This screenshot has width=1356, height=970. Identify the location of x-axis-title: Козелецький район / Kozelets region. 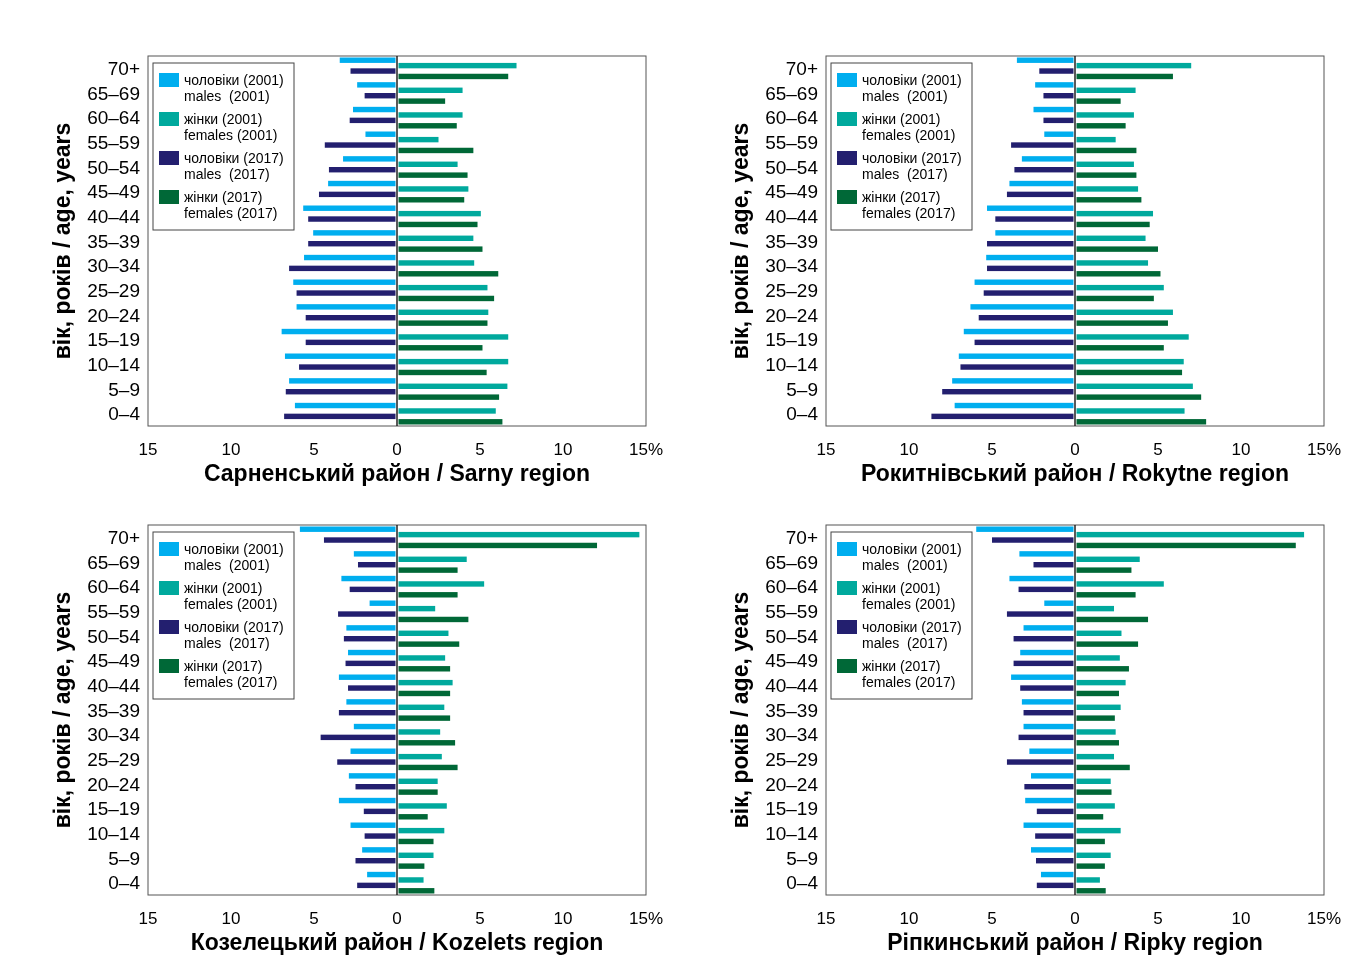
(397, 942).